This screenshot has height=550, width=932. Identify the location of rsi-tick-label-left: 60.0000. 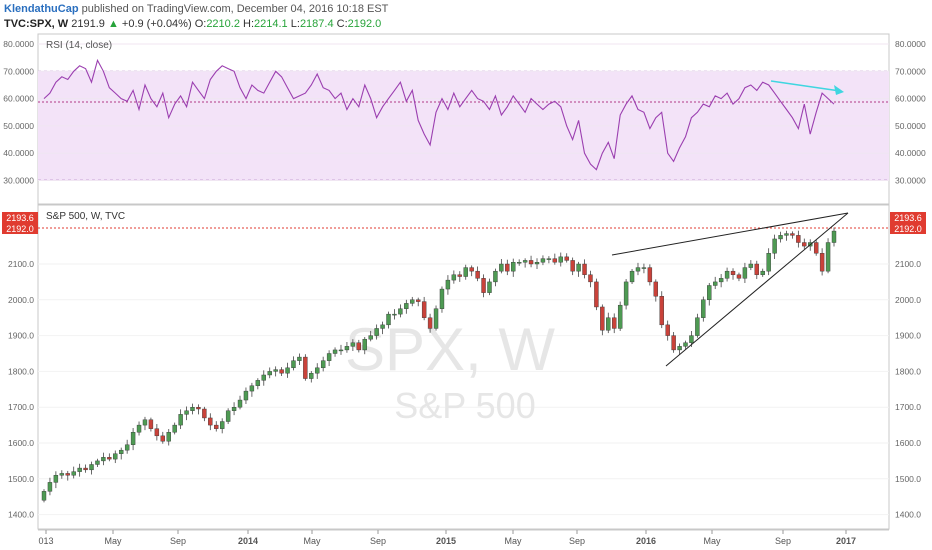
(18, 99).